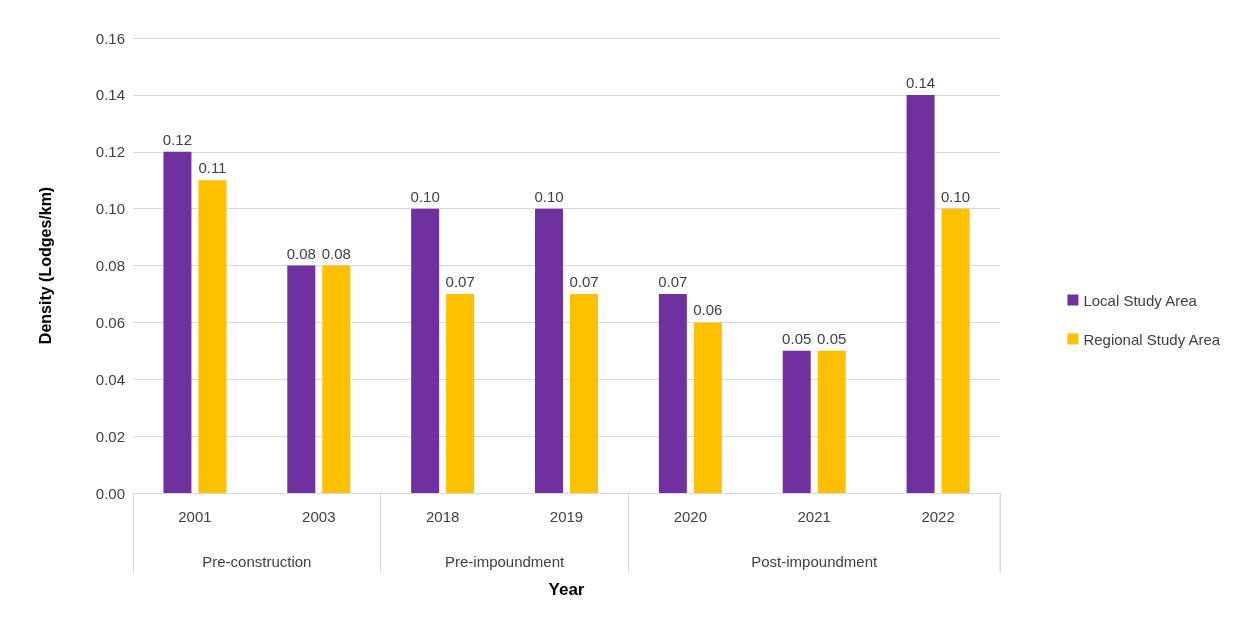 The height and width of the screenshot is (639, 1244). What do you see at coordinates (920, 82) in the screenshot?
I see `data-label: 0.14` at bounding box center [920, 82].